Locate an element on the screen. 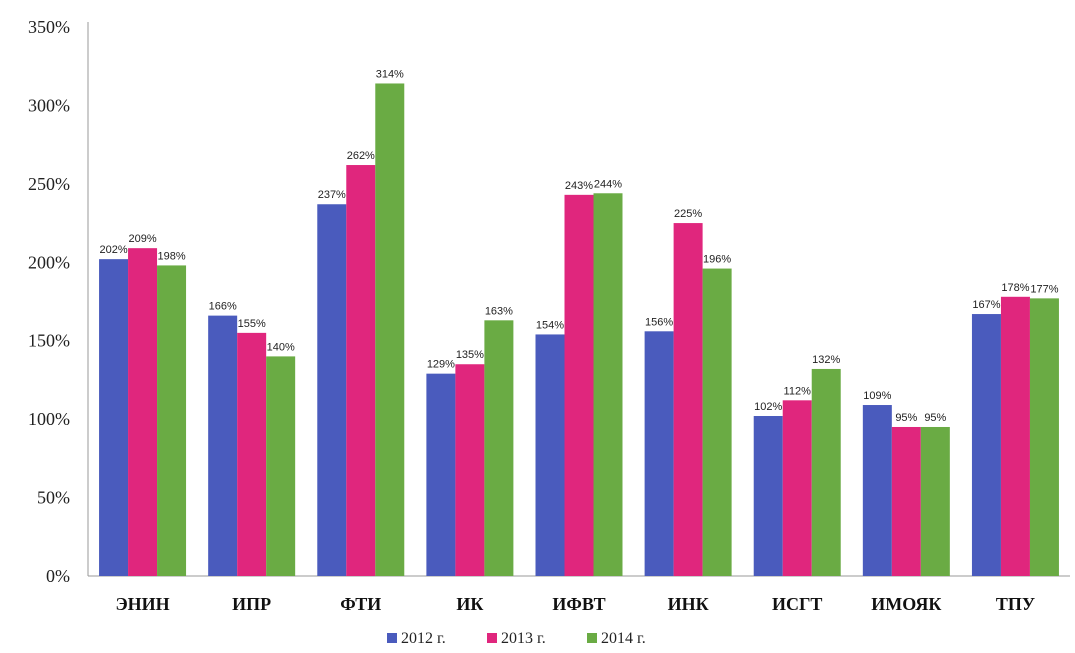 The image size is (1075, 653). legend-label: 2013 г. is located at coordinates (523, 638).